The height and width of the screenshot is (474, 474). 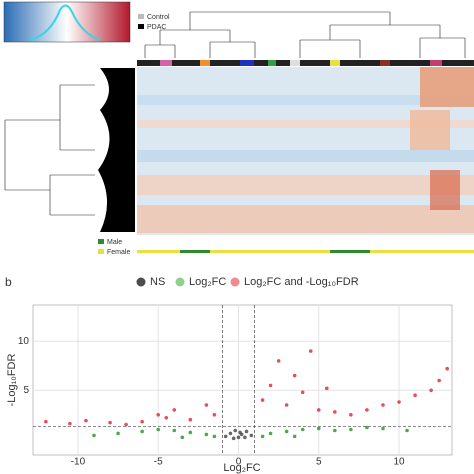 What do you see at coordinates (239, 462) in the screenshot?
I see `x-tick-label: 0` at bounding box center [239, 462].